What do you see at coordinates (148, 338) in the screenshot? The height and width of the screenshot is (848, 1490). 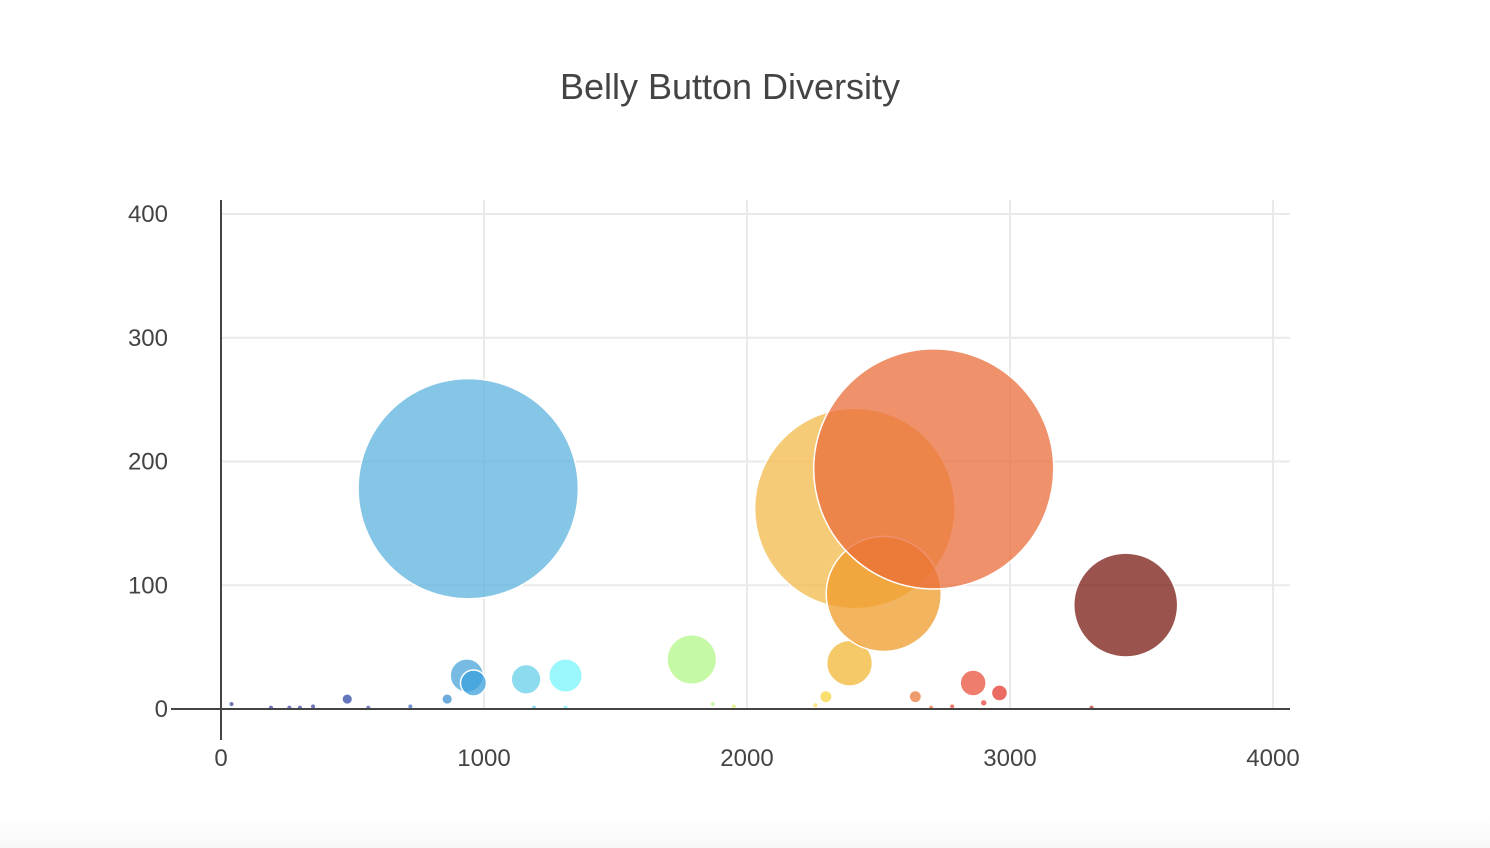 I see `y-tick-label: 300` at bounding box center [148, 338].